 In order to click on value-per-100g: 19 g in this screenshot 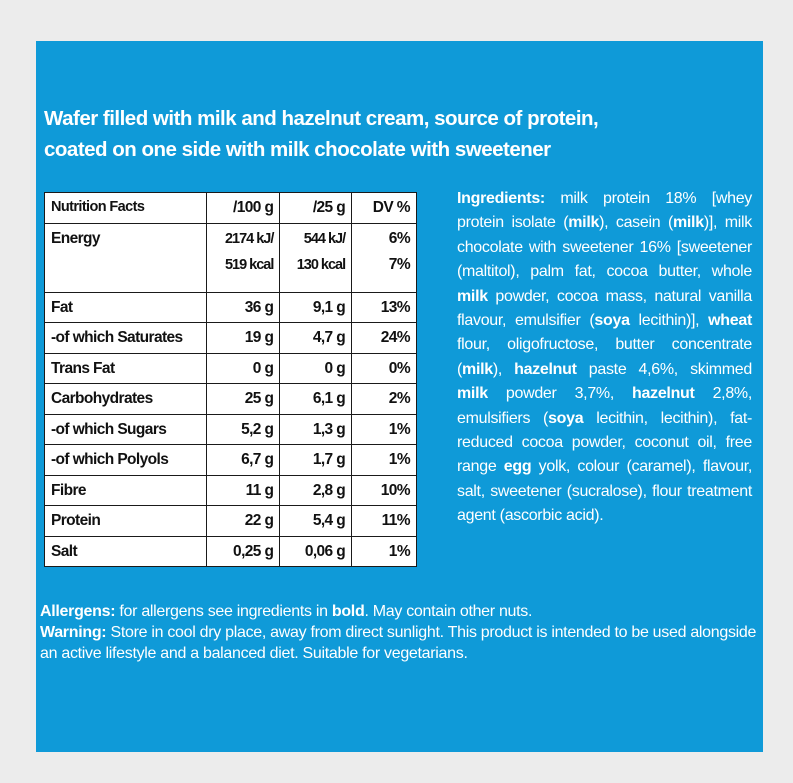, I will do `click(243, 338)`.